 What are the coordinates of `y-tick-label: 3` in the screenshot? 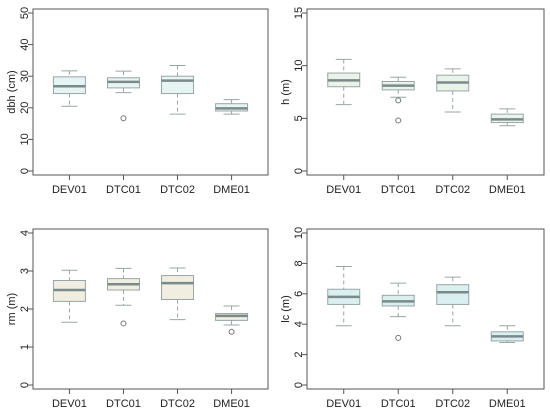 It's located at (25, 271).